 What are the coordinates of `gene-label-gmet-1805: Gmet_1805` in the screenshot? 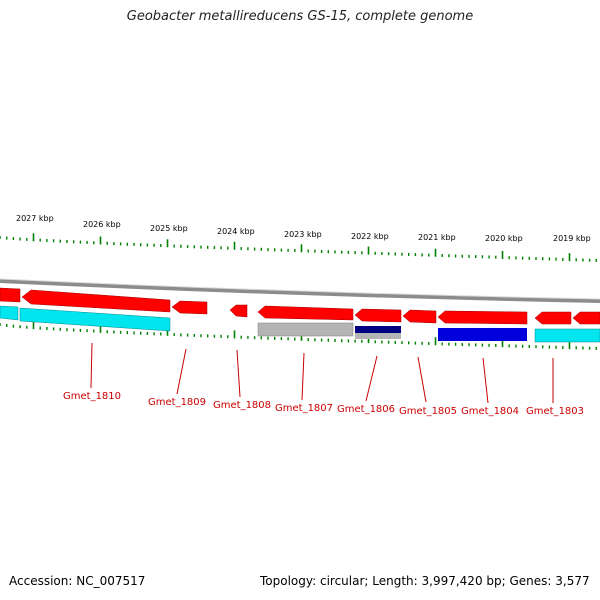 It's located at (428, 411).